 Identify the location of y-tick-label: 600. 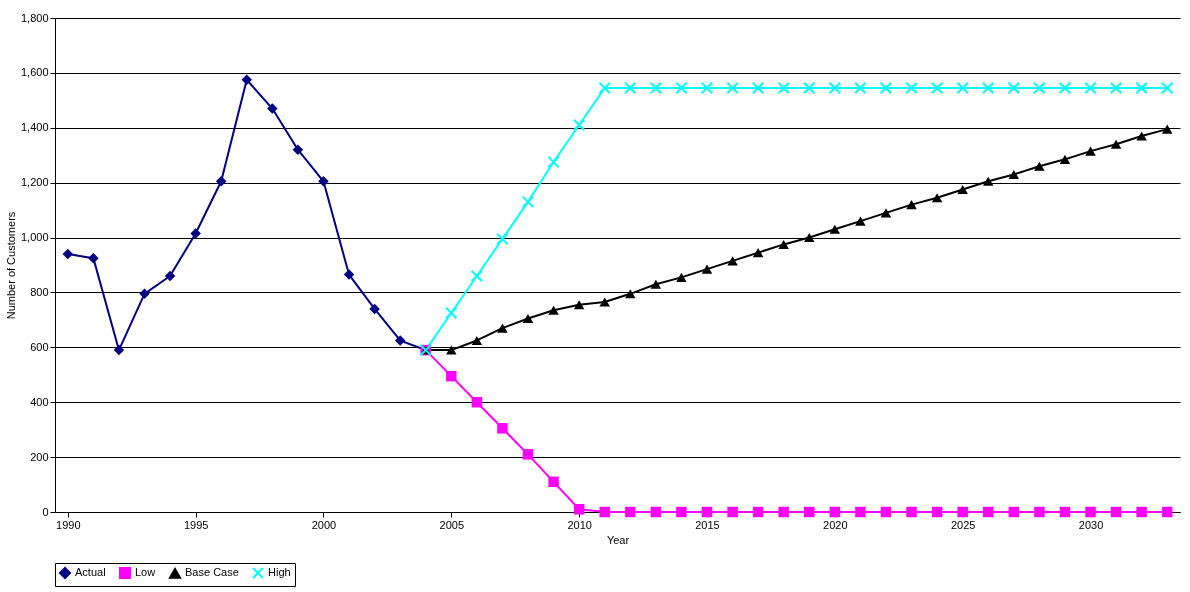
(39, 346).